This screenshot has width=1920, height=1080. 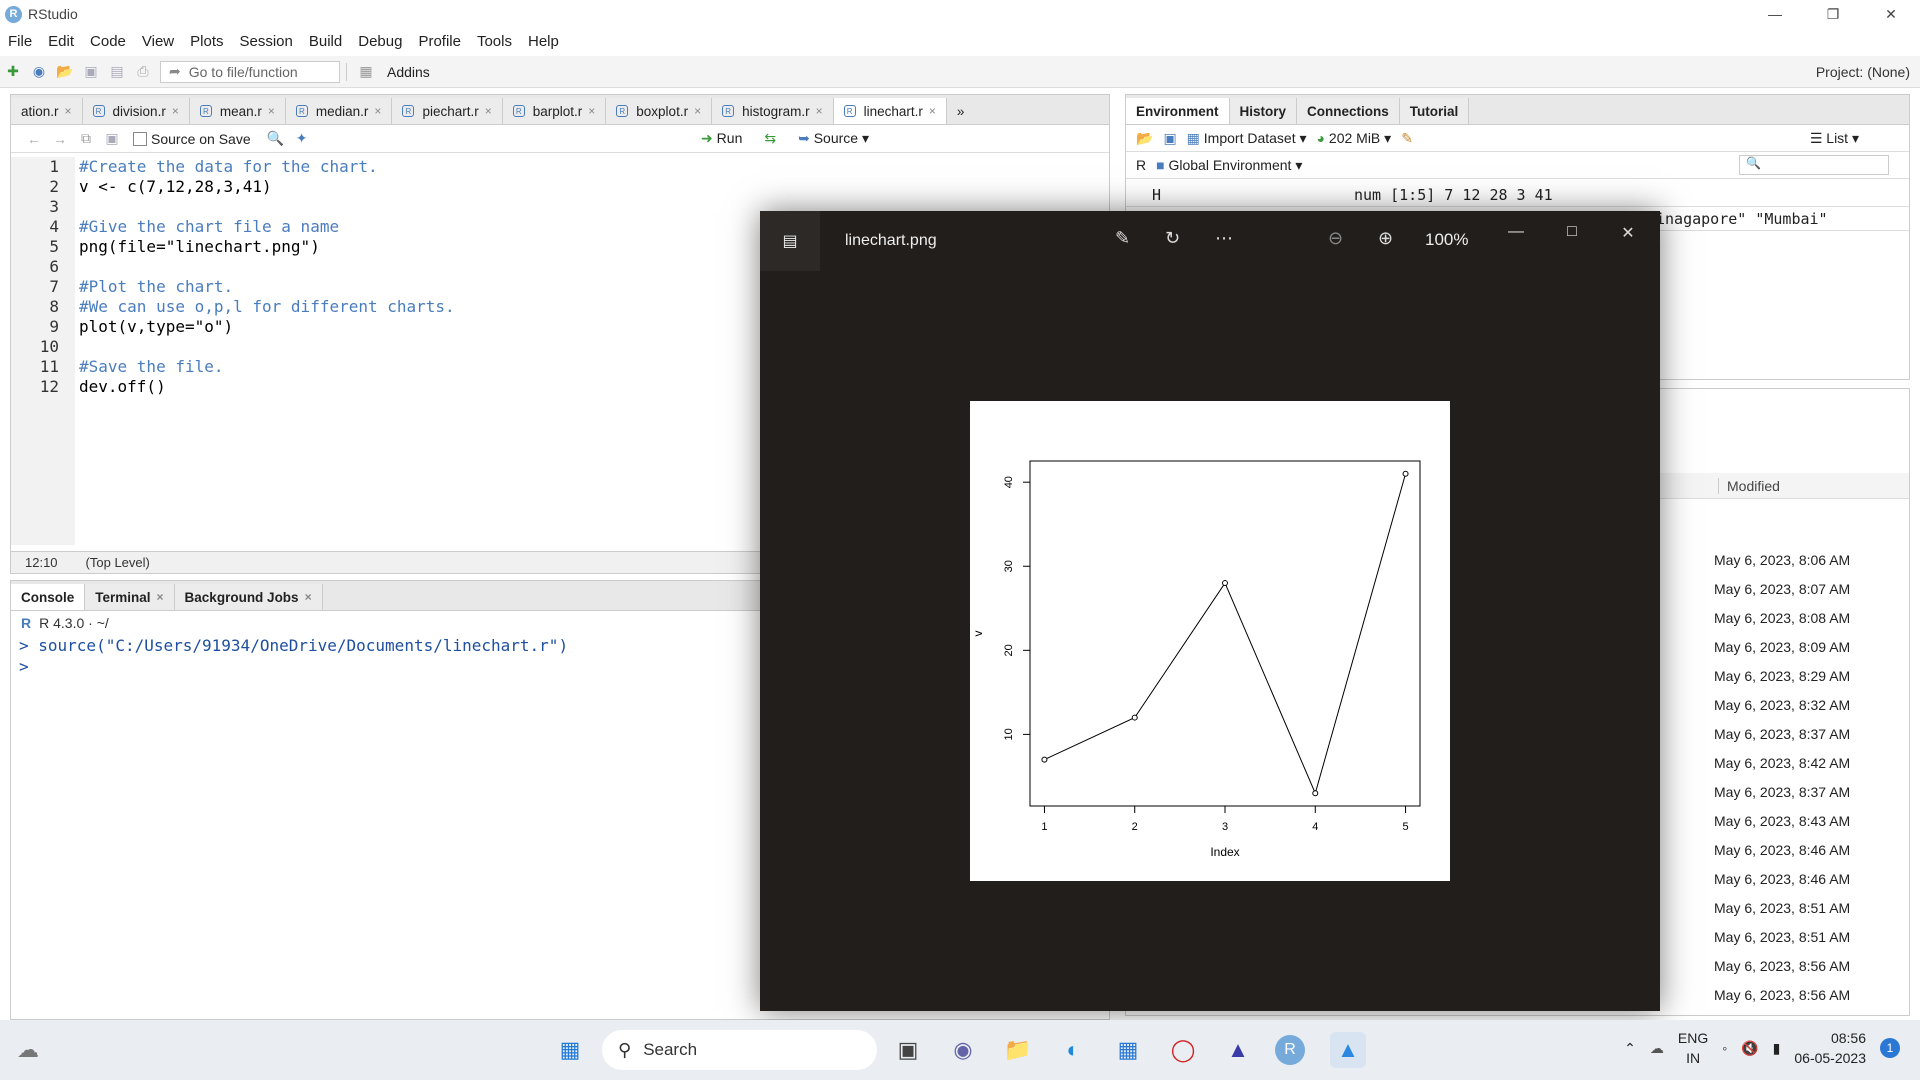 I want to click on zoom-in-icon: ⊕, so click(x=1386, y=238).